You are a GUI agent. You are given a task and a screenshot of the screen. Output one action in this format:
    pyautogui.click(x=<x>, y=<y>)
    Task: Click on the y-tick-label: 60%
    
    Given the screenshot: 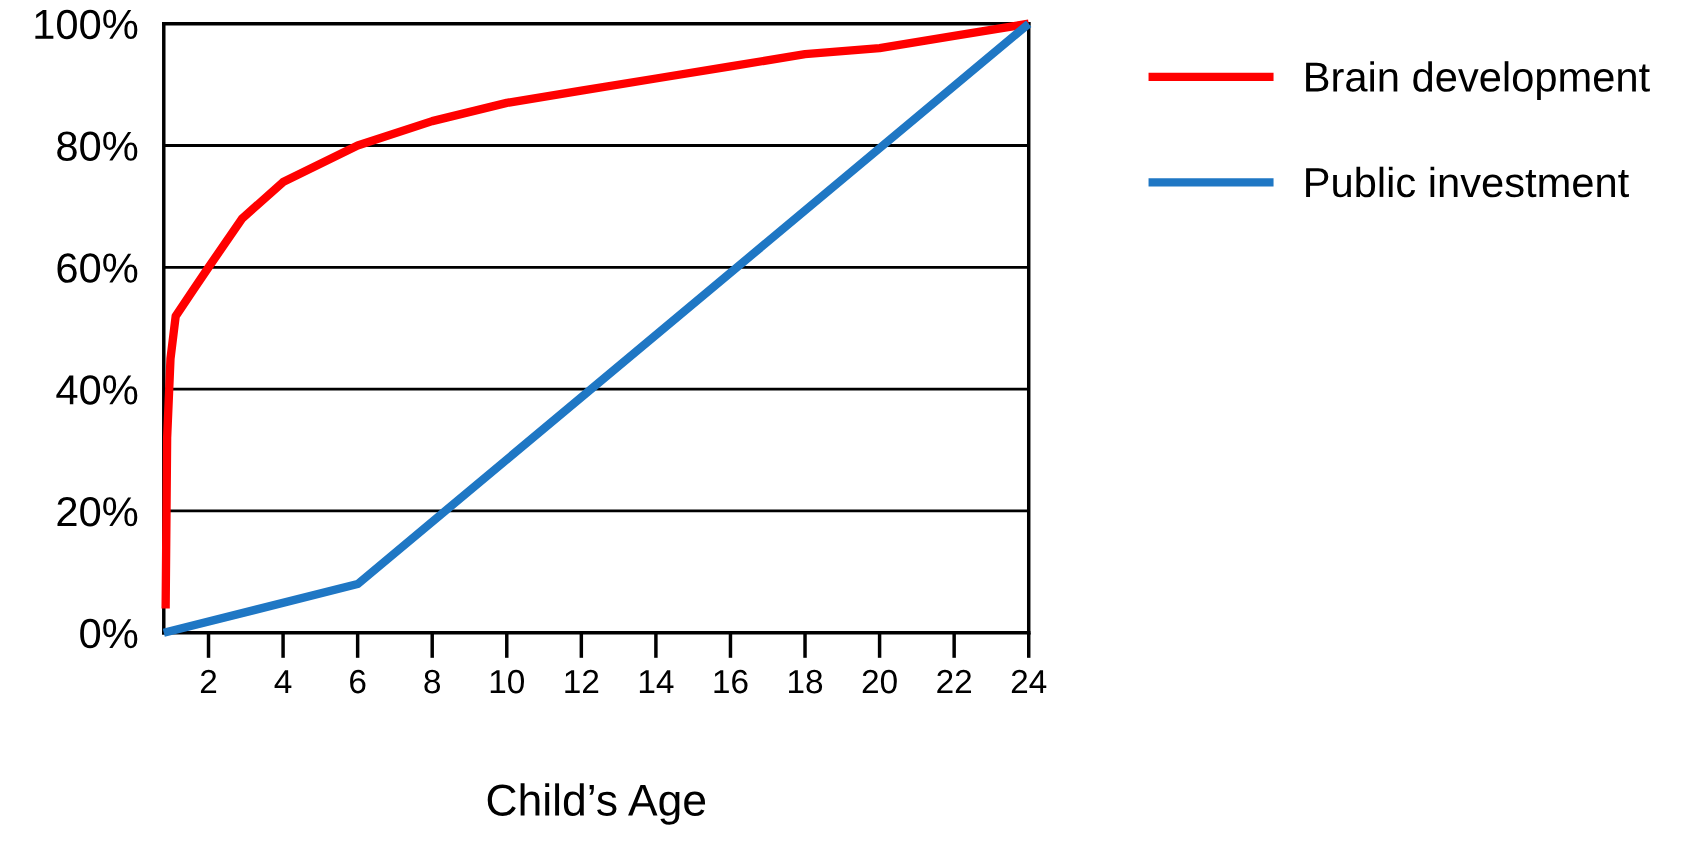 What is the action you would take?
    pyautogui.click(x=97, y=268)
    